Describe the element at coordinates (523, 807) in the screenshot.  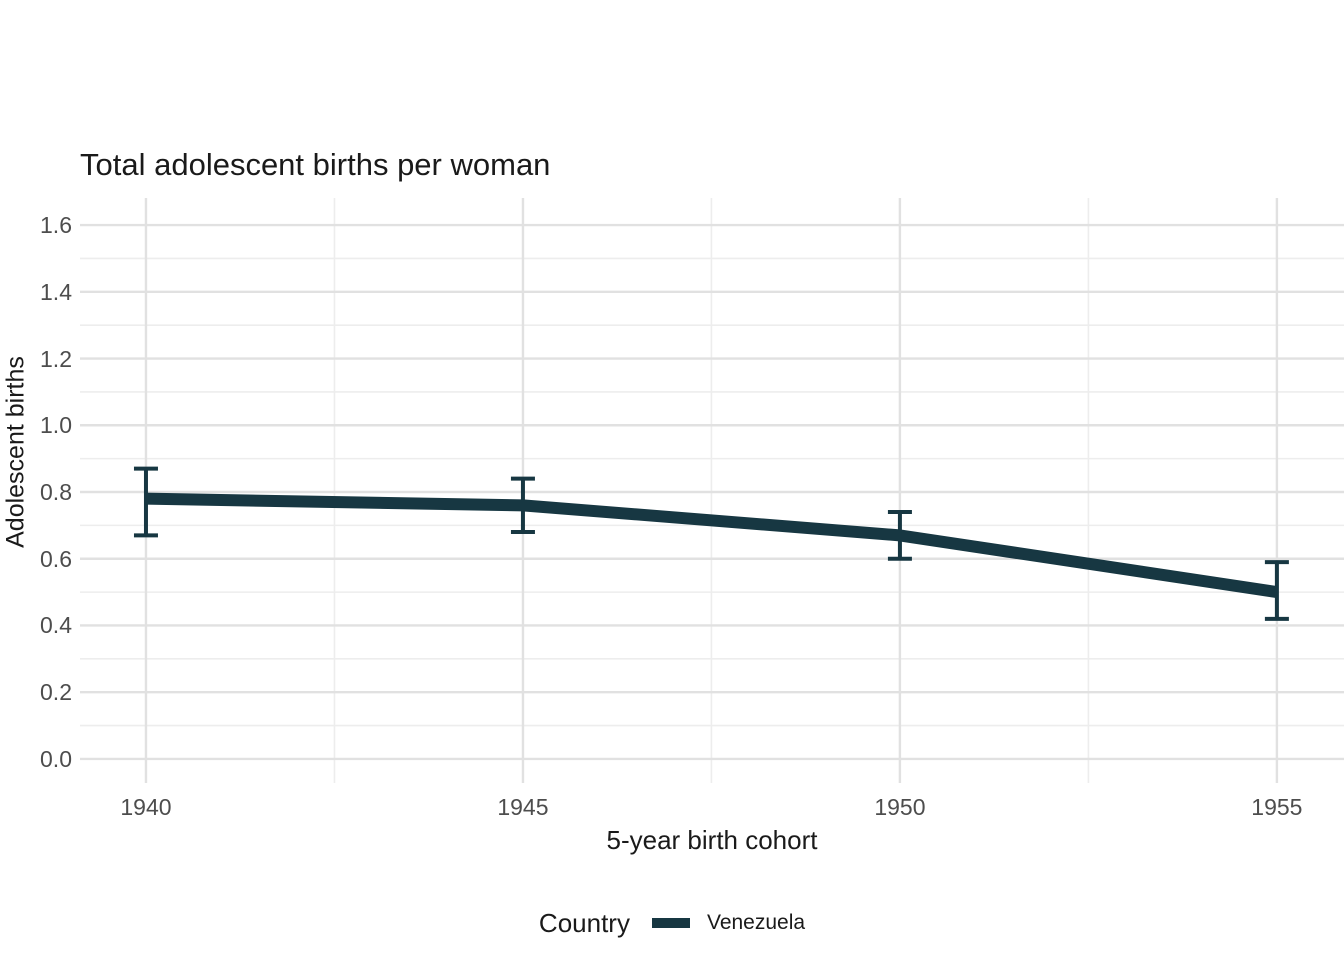
I see `x-tick-label: 1945` at that location.